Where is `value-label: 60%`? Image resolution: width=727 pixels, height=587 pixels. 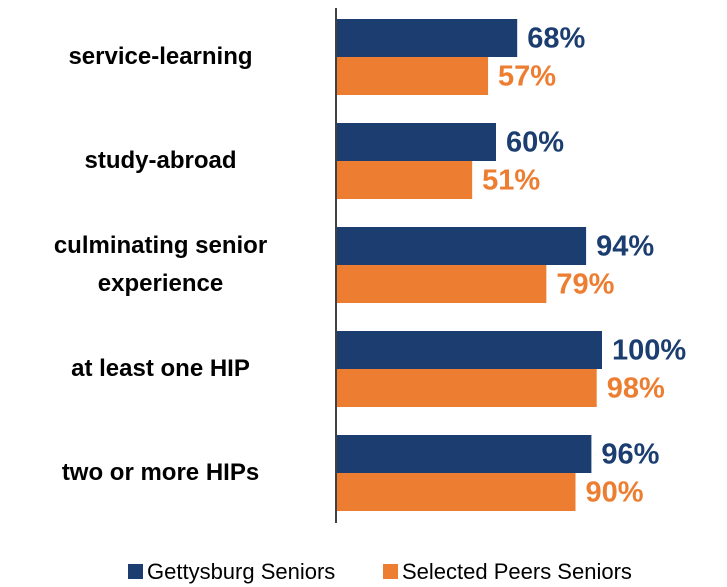 value-label: 60% is located at coordinates (535, 143).